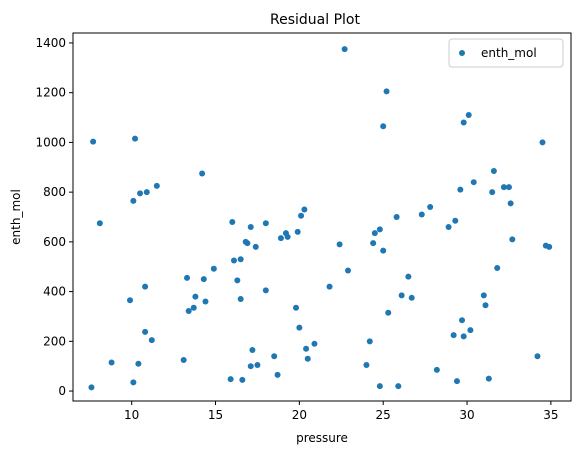  Describe the element at coordinates (315, 20) in the screenshot. I see `chart-title: Residual Plot` at that location.